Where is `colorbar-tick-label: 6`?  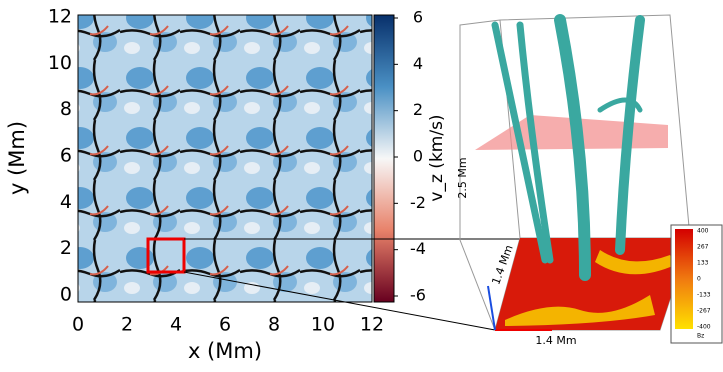 colorbar-tick-label: 6 is located at coordinates (418, 17).